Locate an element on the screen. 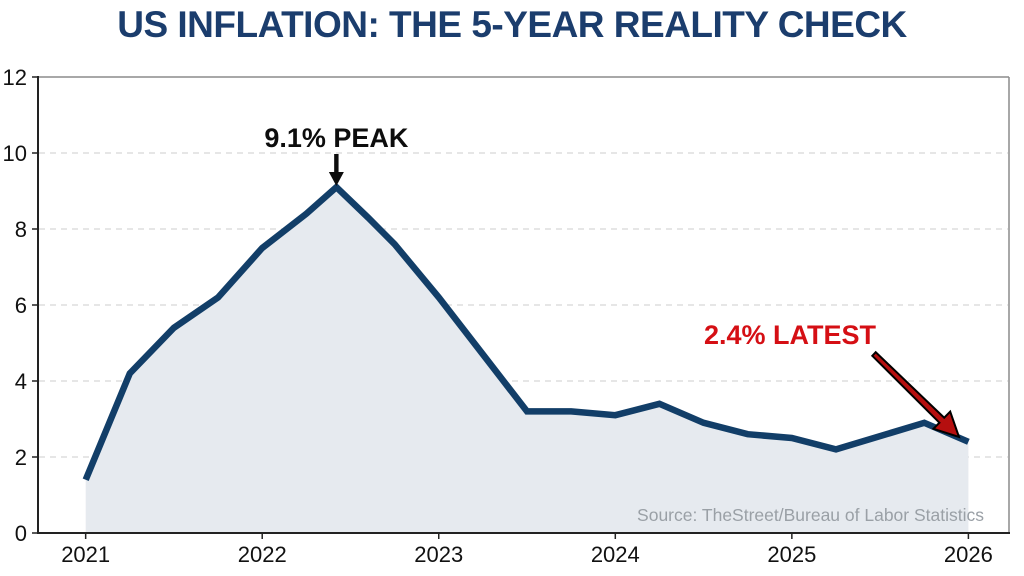  latest-red-arrow-icon is located at coordinates (915, 394).